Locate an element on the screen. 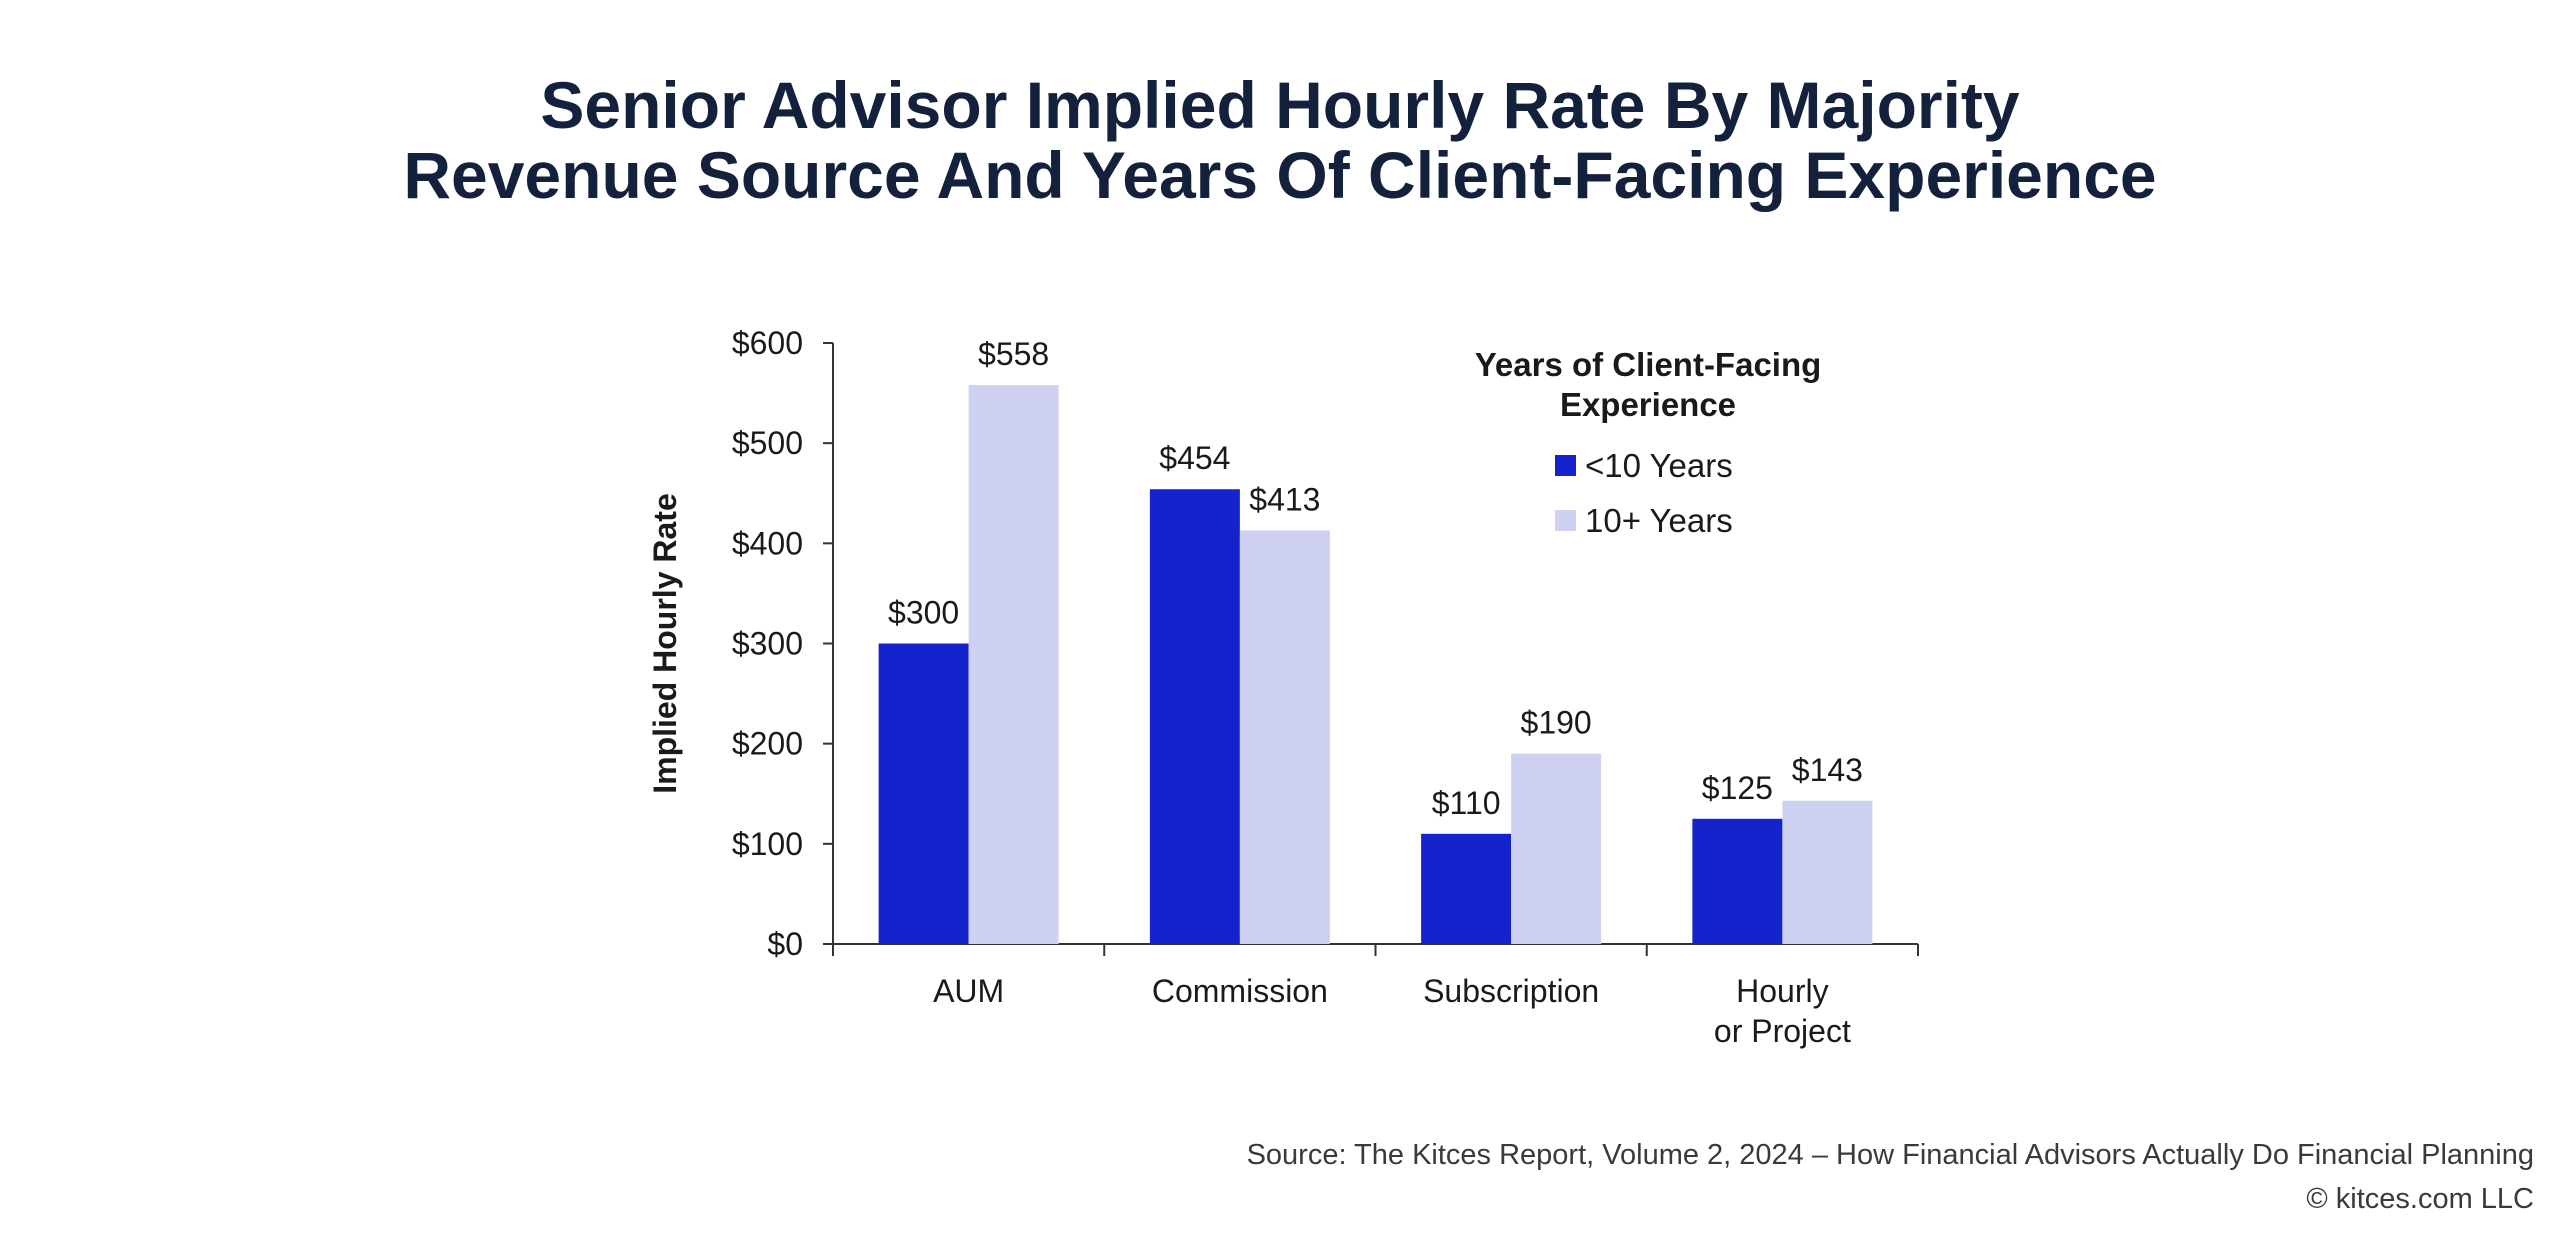  copyright-text: © kitces.com LLC is located at coordinates (2420, 1199).